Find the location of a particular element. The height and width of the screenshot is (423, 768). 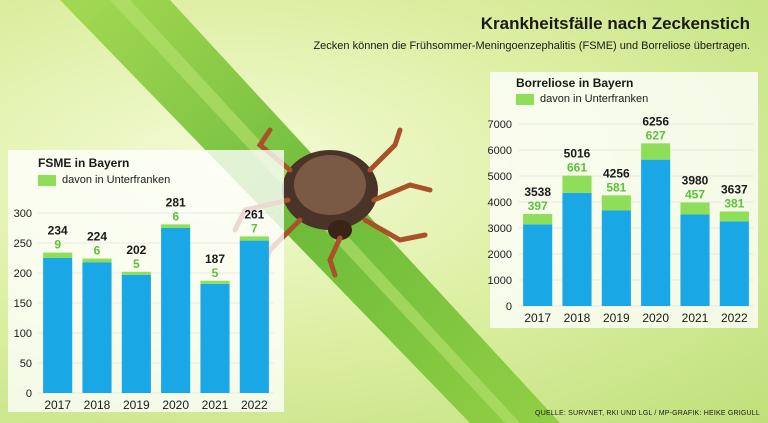

borreliose-ytick-label: 5000 is located at coordinates (500, 177).